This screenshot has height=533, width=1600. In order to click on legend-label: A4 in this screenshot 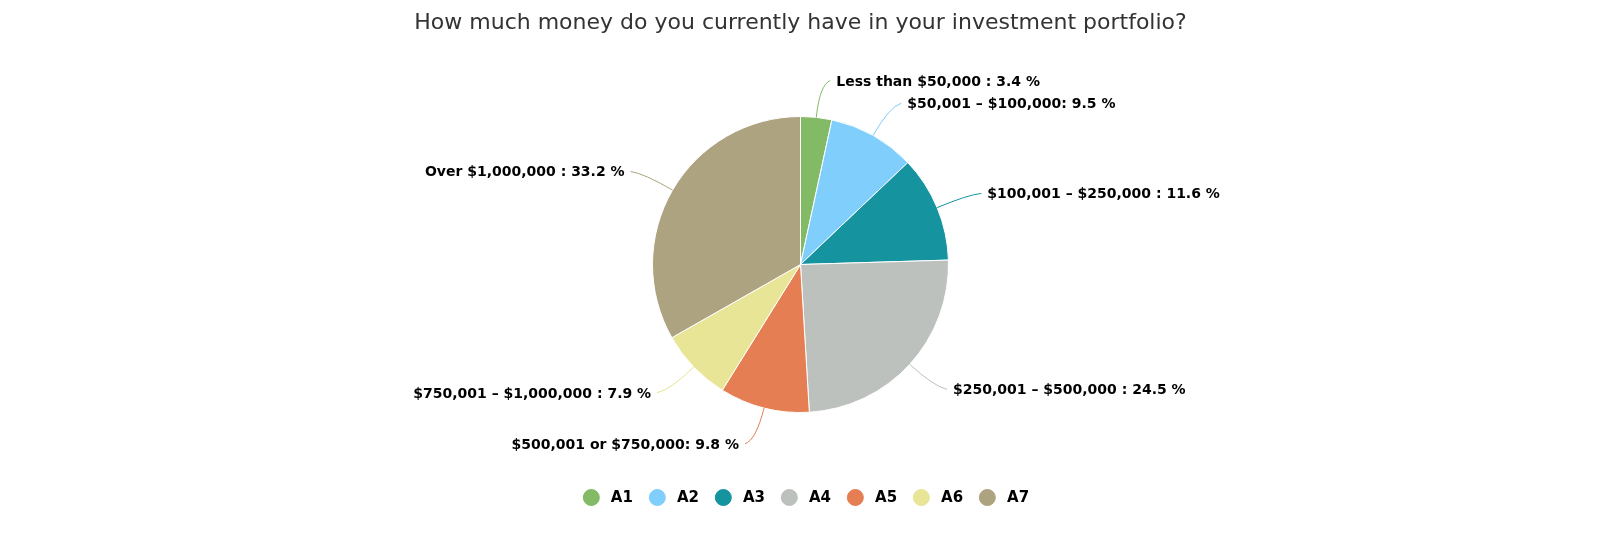, I will do `click(820, 497)`.